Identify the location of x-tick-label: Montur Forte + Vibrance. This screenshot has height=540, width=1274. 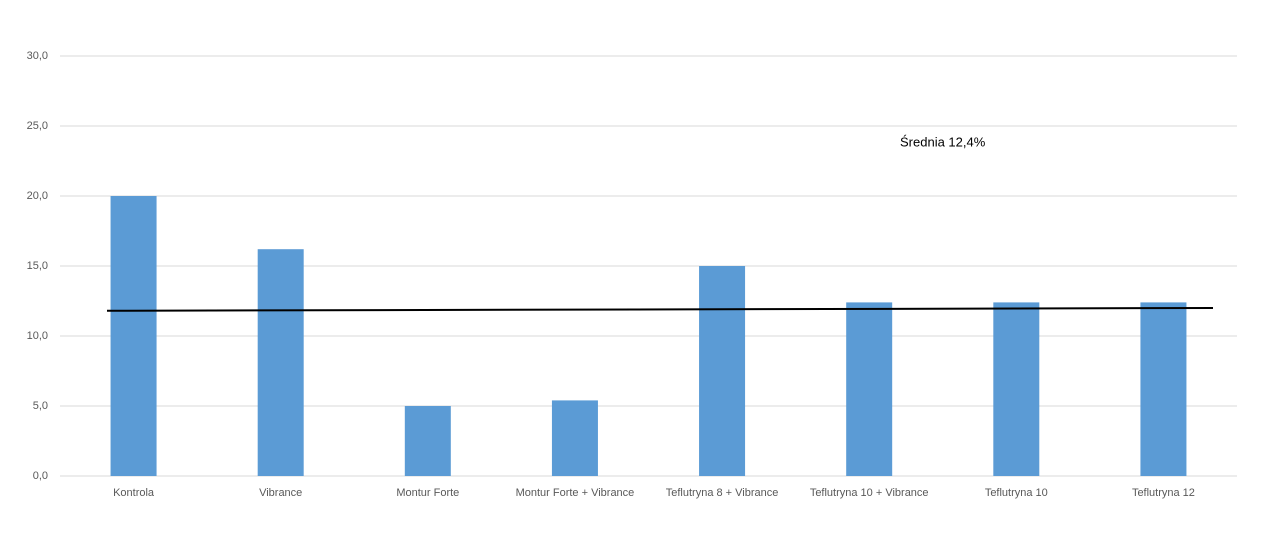
(575, 493).